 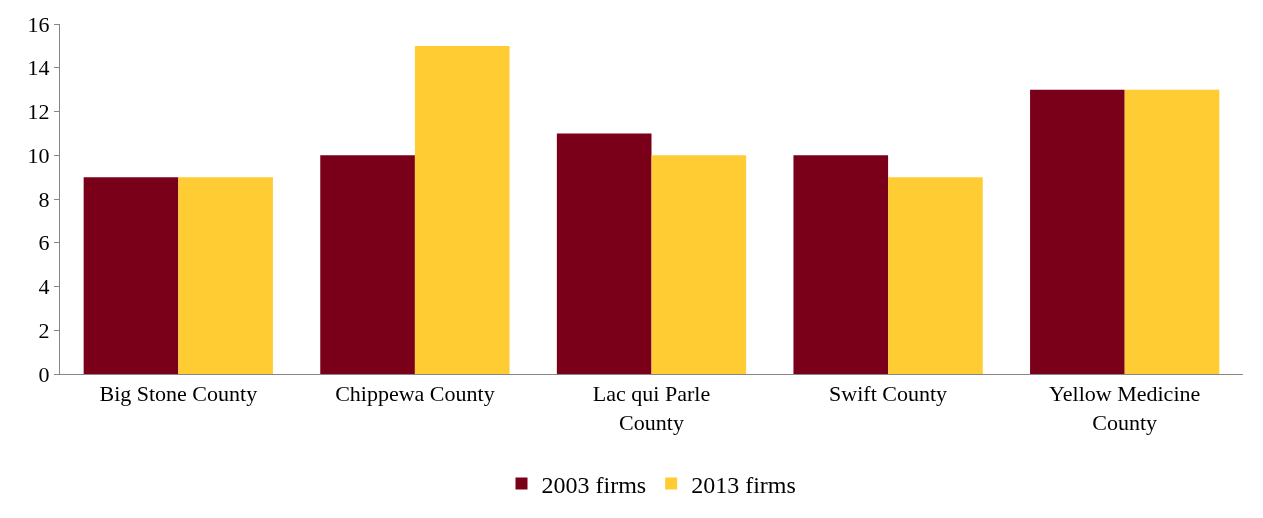 I want to click on x-tick-label: Swift County, so click(x=888, y=394).